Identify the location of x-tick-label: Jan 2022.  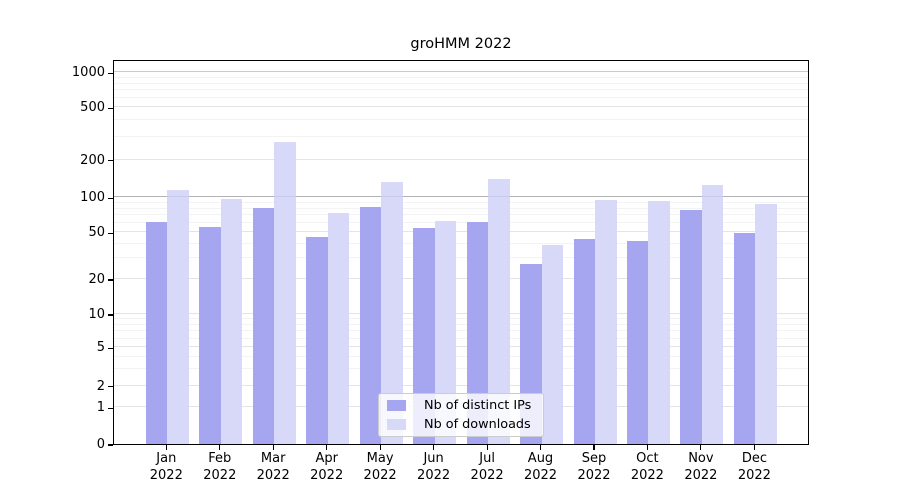
(166, 467).